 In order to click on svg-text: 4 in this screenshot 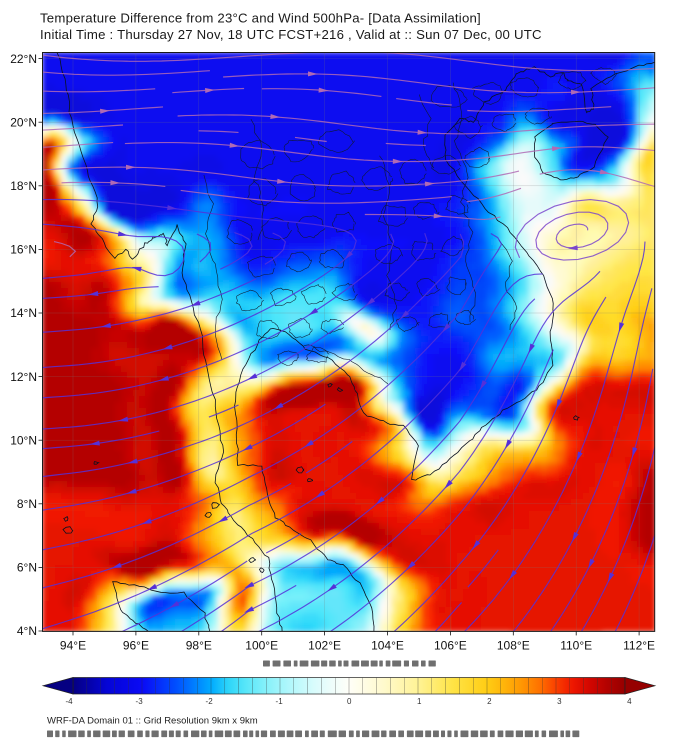, I will do `click(629, 701)`.